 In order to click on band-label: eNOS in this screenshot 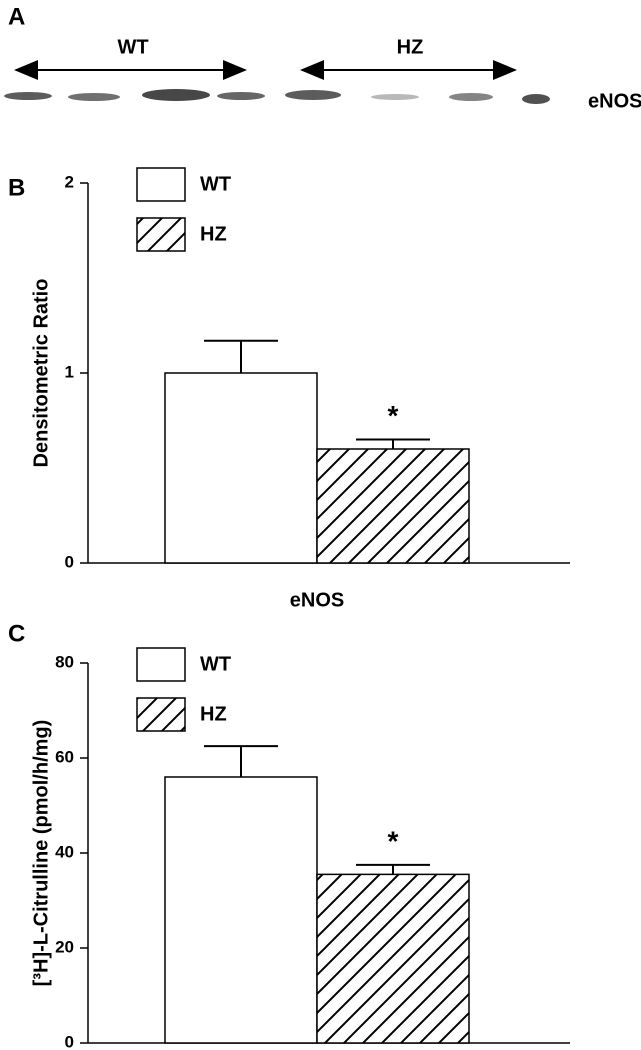, I will do `click(614, 101)`.